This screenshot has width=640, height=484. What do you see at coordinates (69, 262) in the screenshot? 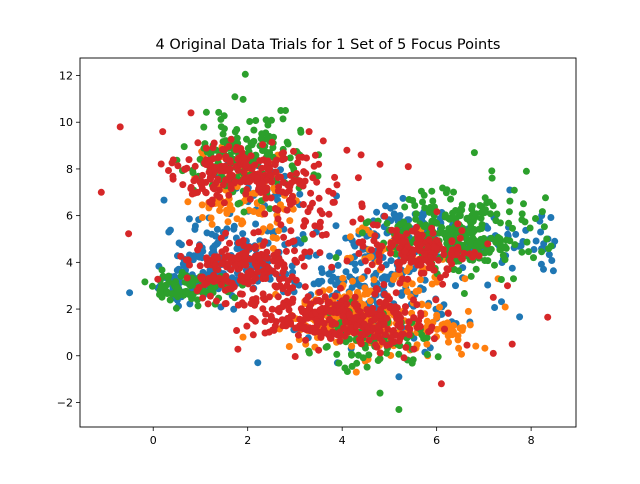
I see `y-tick-label: 4` at bounding box center [69, 262].